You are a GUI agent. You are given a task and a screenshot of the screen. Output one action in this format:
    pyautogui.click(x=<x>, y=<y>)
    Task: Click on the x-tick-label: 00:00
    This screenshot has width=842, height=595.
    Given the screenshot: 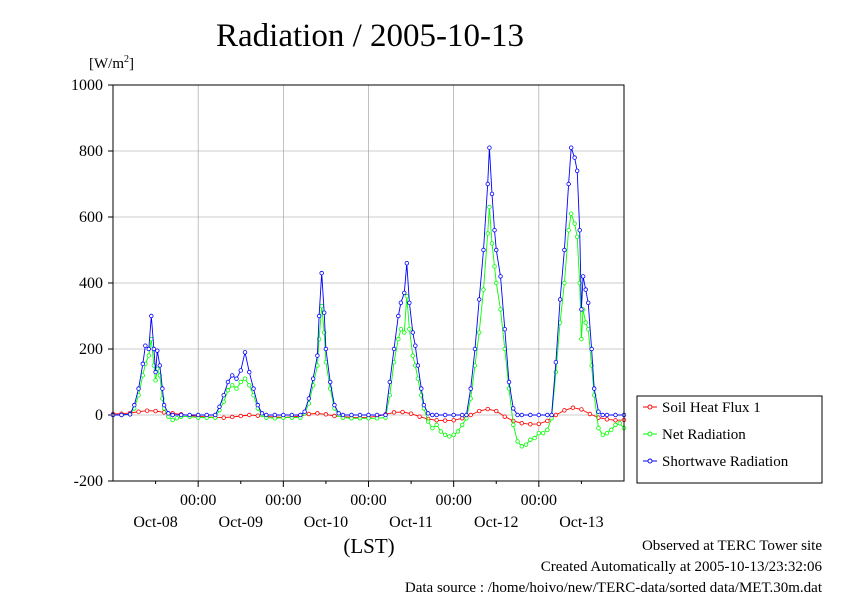 What is the action you would take?
    pyautogui.click(x=368, y=500)
    